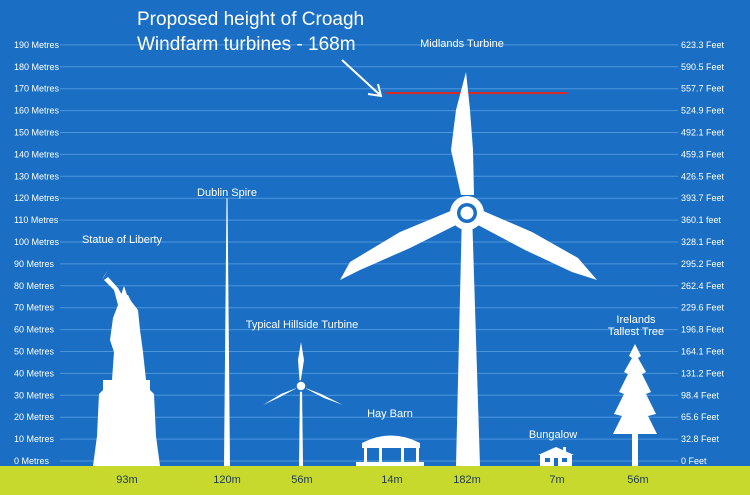 Image resolution: width=750 pixels, height=495 pixels. I want to click on right-tick-label: 0 Feet, so click(694, 461).